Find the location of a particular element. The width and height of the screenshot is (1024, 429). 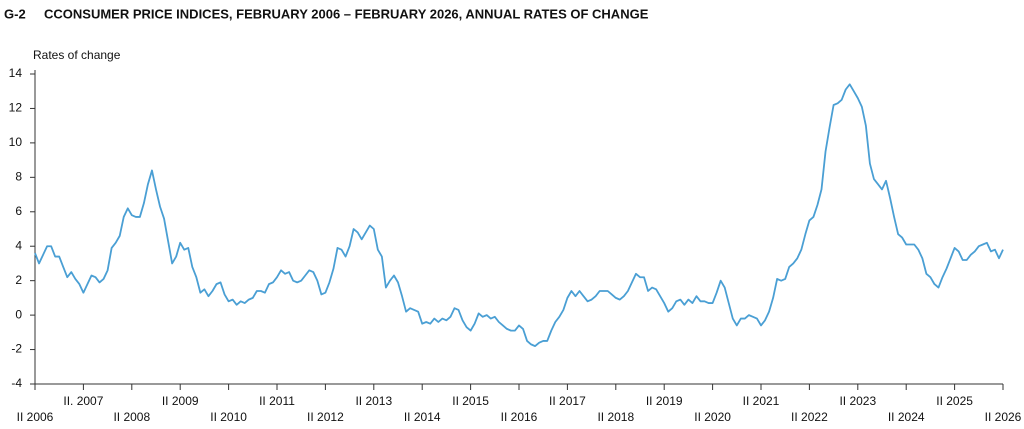

x-tick-label: II 2011 is located at coordinates (277, 401).